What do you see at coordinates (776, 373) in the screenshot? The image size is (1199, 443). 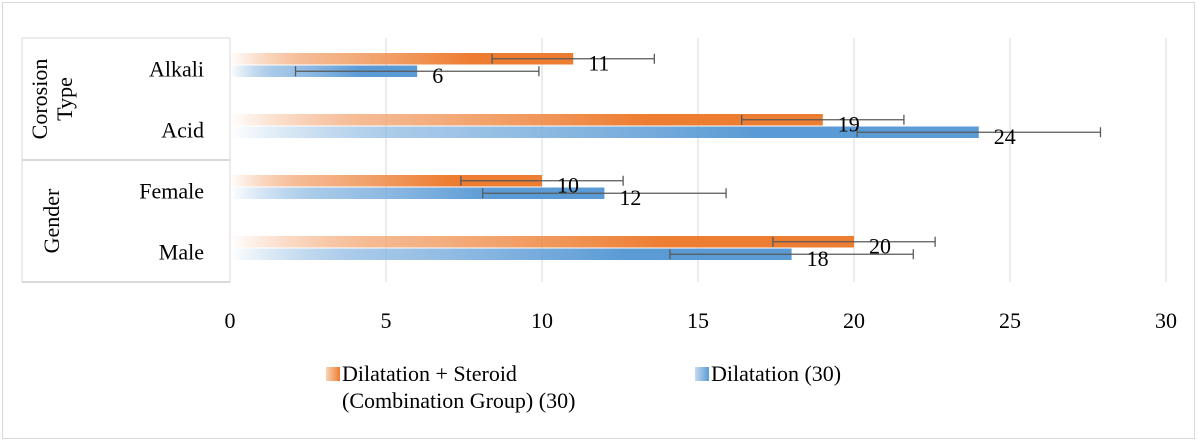 I see `legend-label-dilatation: Dilatation (30)` at bounding box center [776, 373].